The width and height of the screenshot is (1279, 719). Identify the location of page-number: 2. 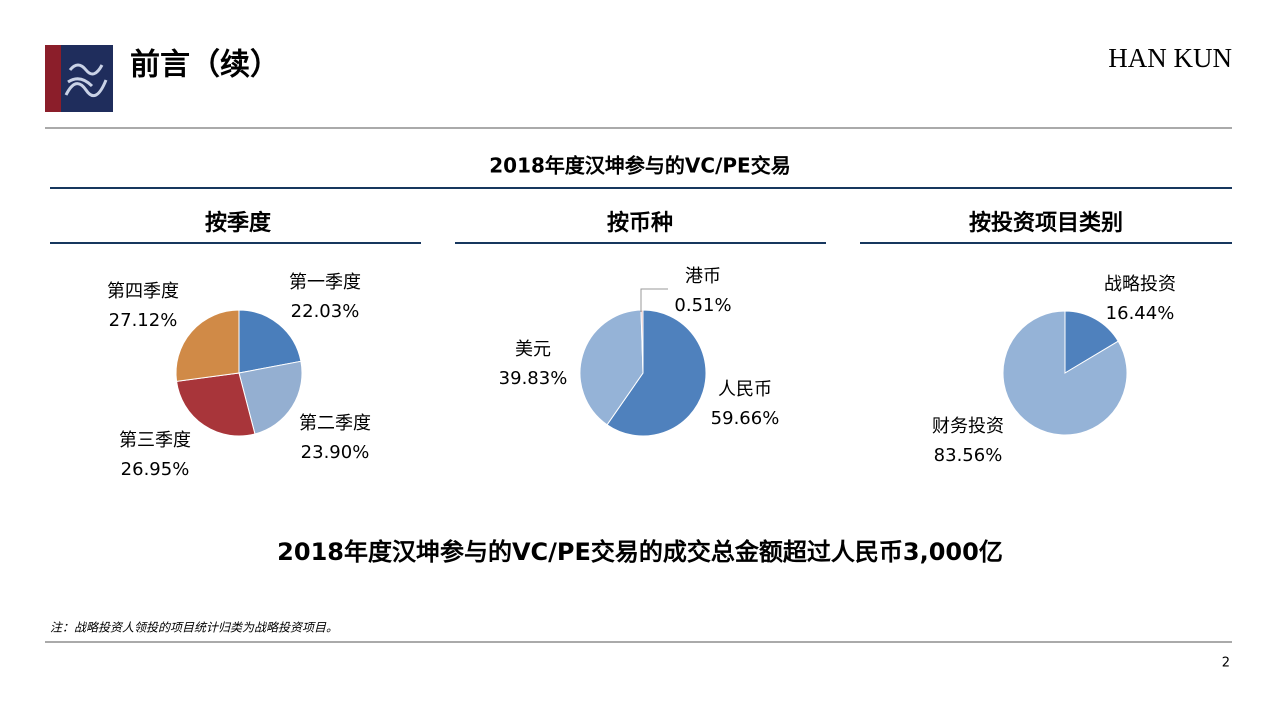
(1226, 663).